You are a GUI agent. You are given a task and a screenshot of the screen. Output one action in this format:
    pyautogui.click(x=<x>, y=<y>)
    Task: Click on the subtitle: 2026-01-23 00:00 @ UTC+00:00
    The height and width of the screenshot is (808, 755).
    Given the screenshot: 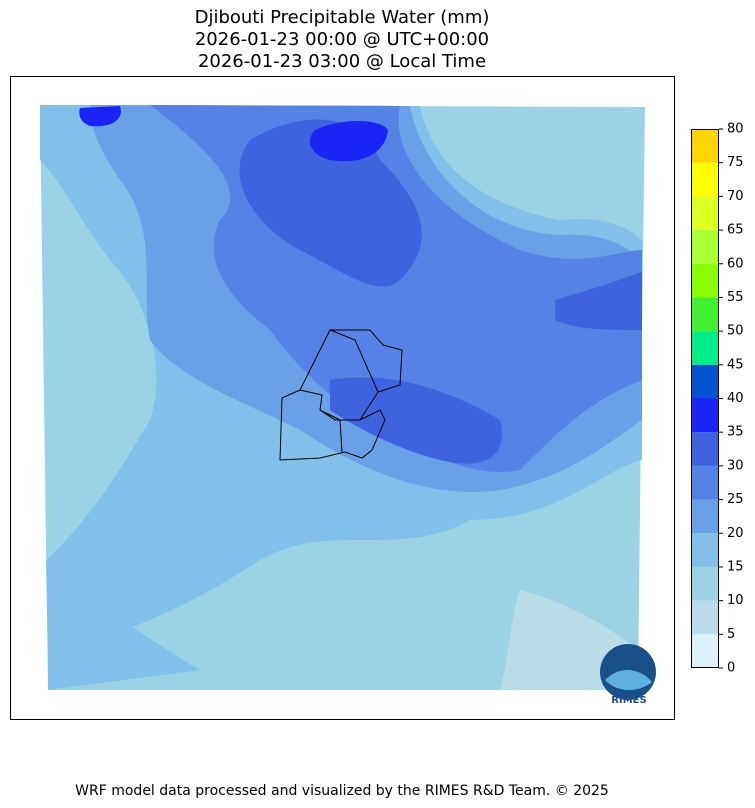 What is the action you would take?
    pyautogui.click(x=342, y=39)
    